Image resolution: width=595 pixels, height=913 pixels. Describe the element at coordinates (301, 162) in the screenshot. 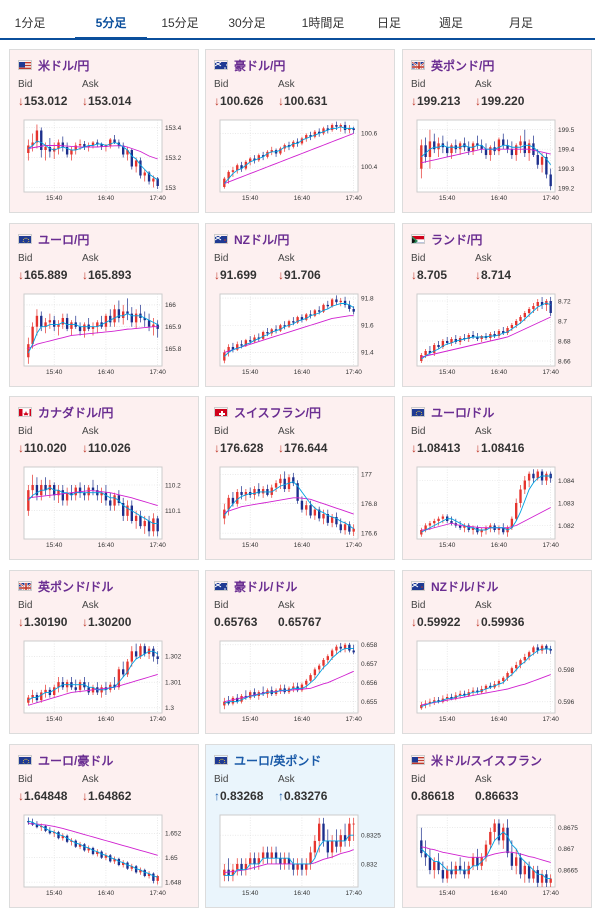

I see `price-chart: 100.4 100.6 15:40 16:40 17:40` at that location.